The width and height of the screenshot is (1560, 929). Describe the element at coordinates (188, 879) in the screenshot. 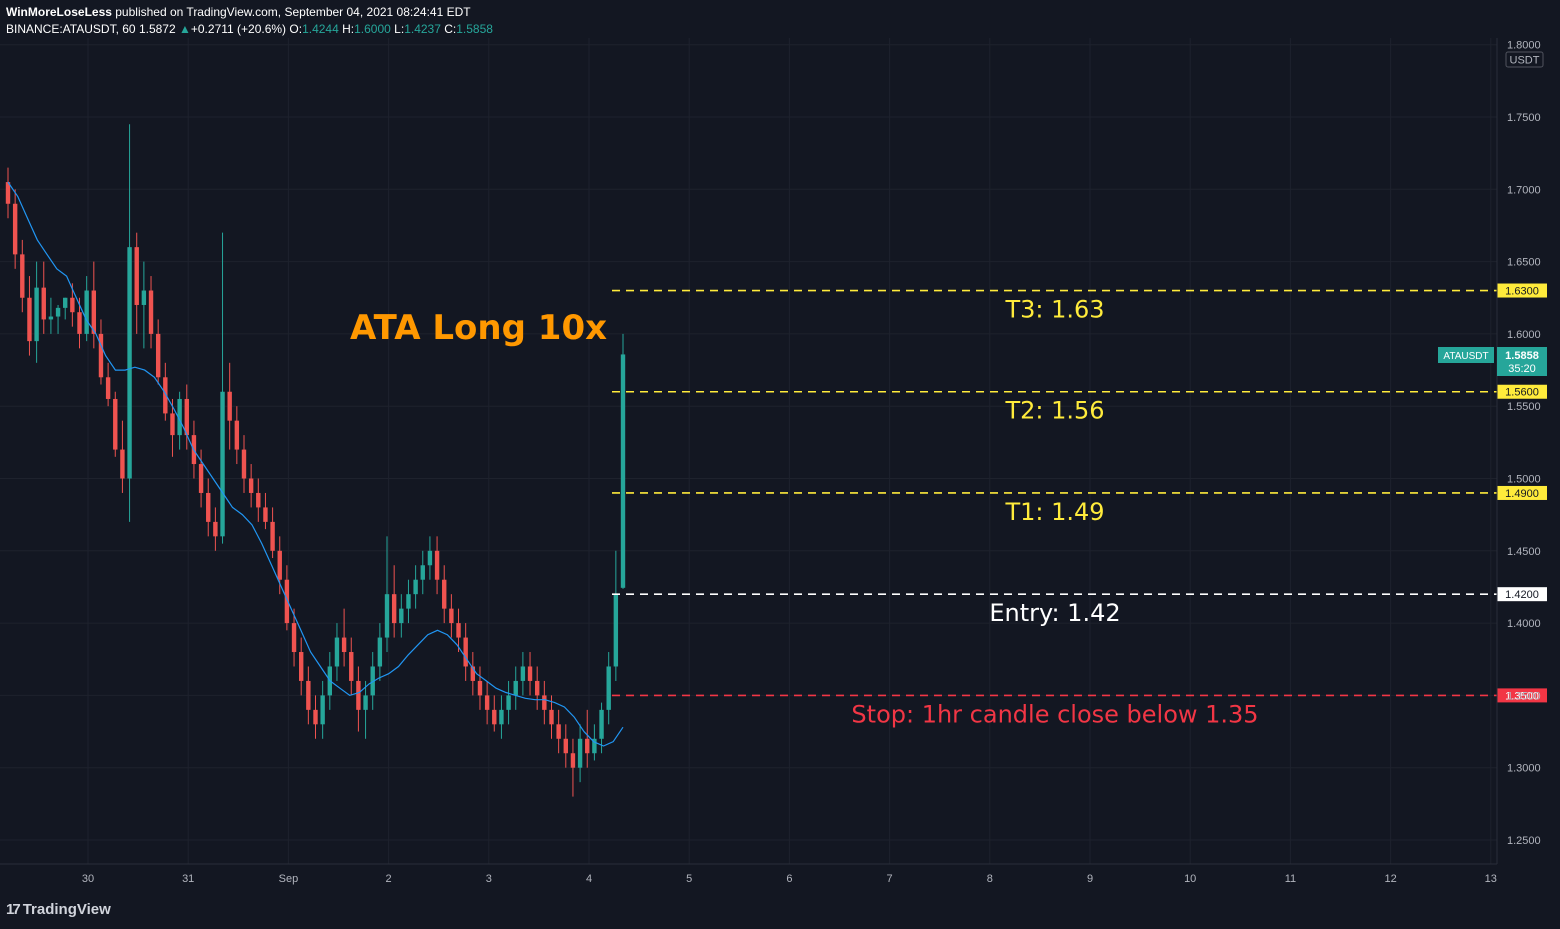

I see `time-tick-label: 31` at that location.